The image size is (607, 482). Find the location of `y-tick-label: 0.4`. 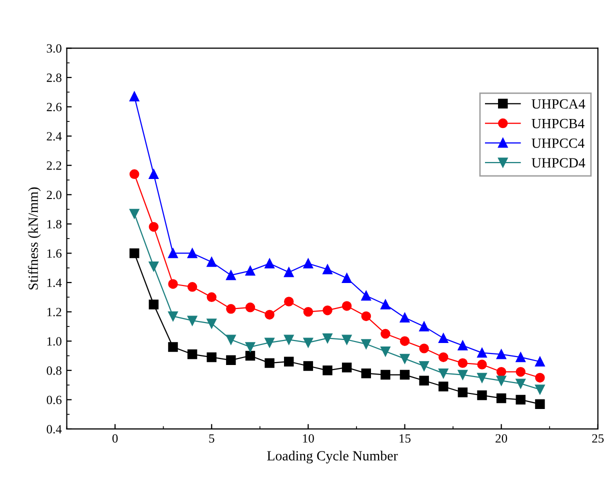

y-tick-label: 0.4 is located at coordinates (54, 429).